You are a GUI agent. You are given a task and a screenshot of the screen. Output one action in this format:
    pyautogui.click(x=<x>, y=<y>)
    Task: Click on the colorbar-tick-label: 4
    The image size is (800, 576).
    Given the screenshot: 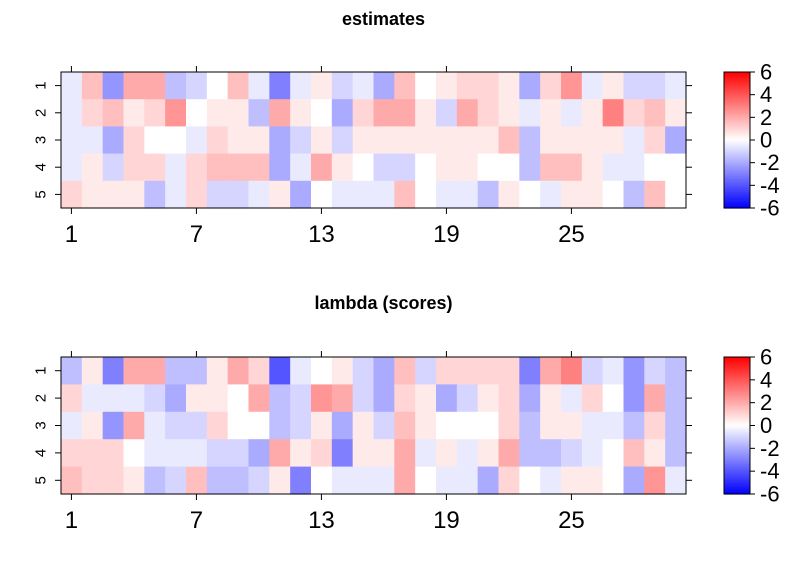 What is the action you would take?
    pyautogui.click(x=766, y=94)
    